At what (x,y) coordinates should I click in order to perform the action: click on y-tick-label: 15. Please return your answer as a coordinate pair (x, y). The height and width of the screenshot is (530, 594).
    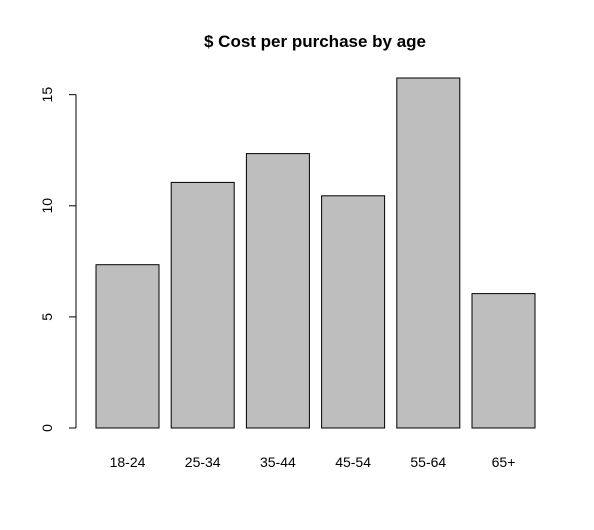
    Looking at the image, I should click on (47, 95).